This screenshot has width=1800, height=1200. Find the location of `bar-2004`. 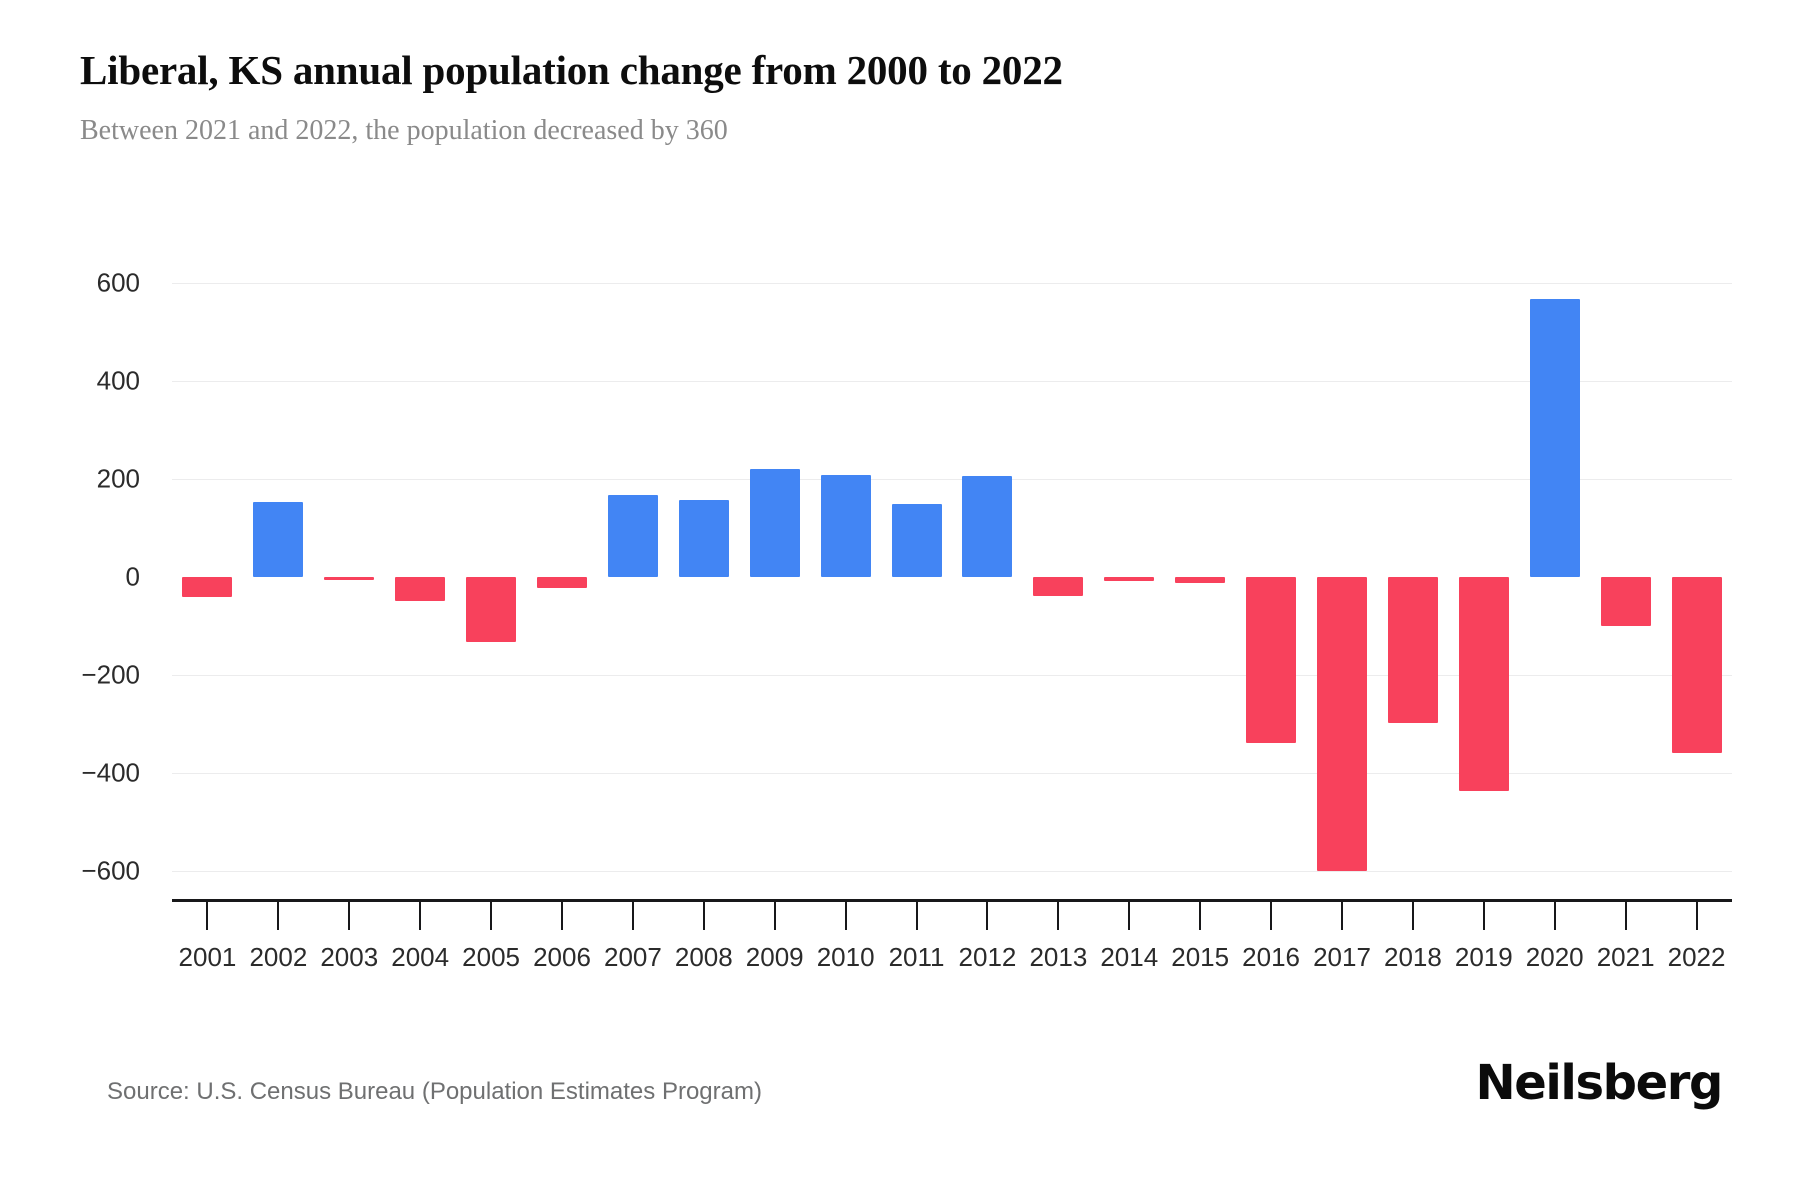

bar-2004 is located at coordinates (420, 589).